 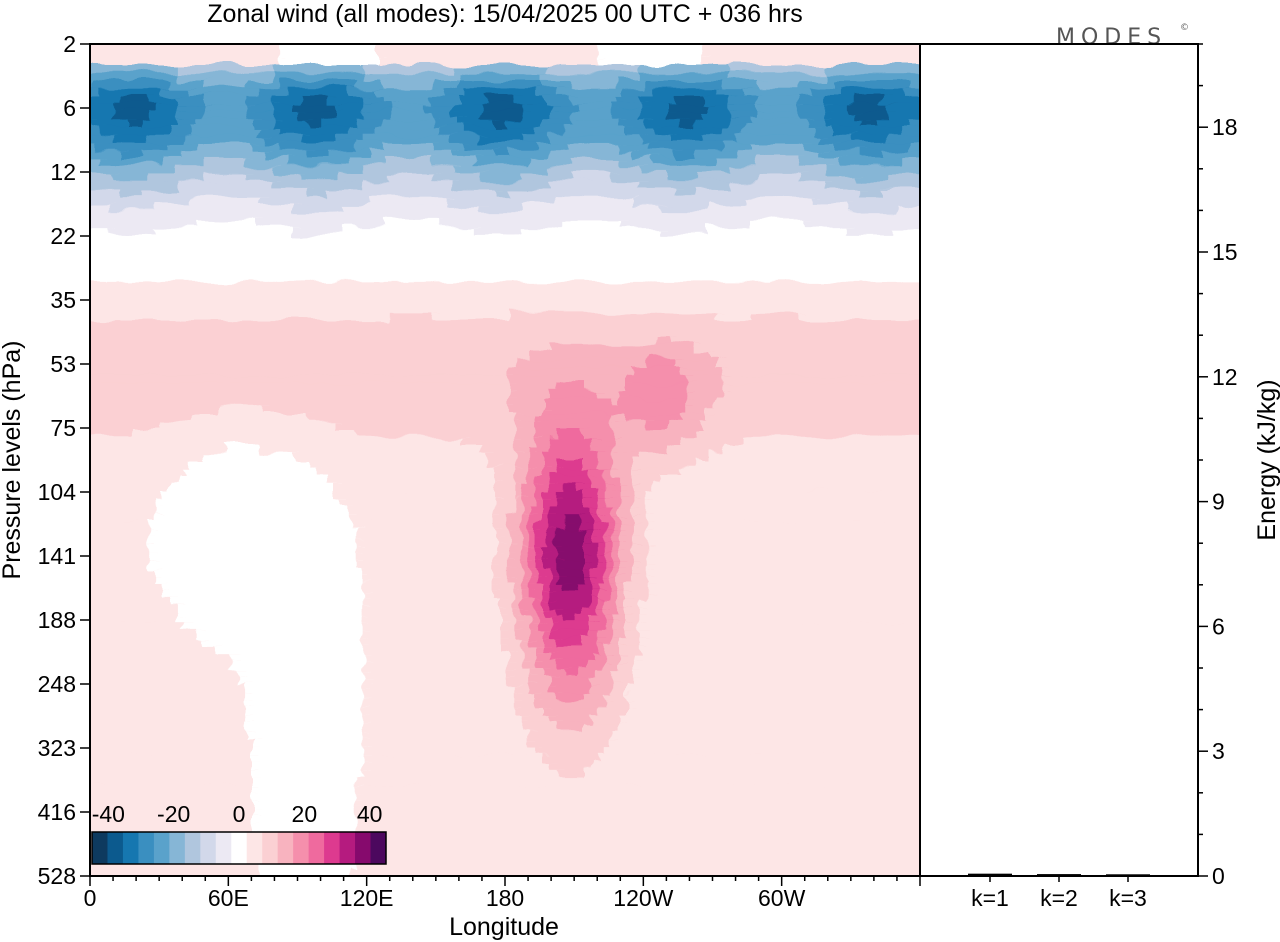 What do you see at coordinates (90, 898) in the screenshot?
I see `x-tick-label: 0` at bounding box center [90, 898].